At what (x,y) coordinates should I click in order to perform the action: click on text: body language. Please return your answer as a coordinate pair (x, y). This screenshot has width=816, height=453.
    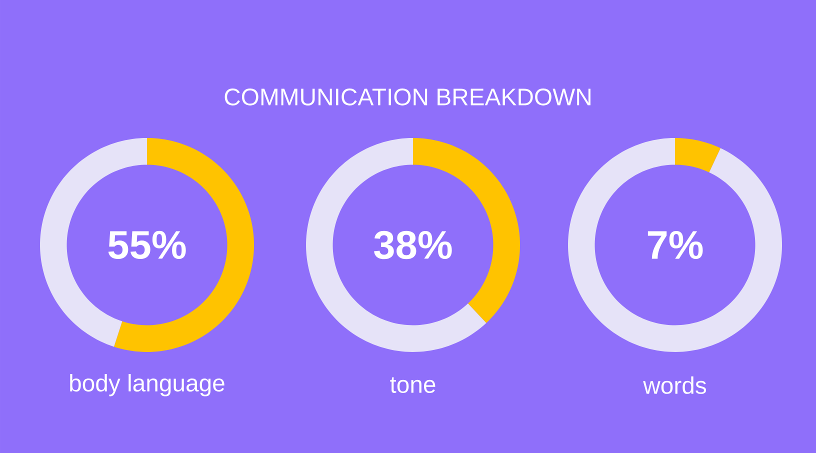
    Looking at the image, I should click on (147, 385).